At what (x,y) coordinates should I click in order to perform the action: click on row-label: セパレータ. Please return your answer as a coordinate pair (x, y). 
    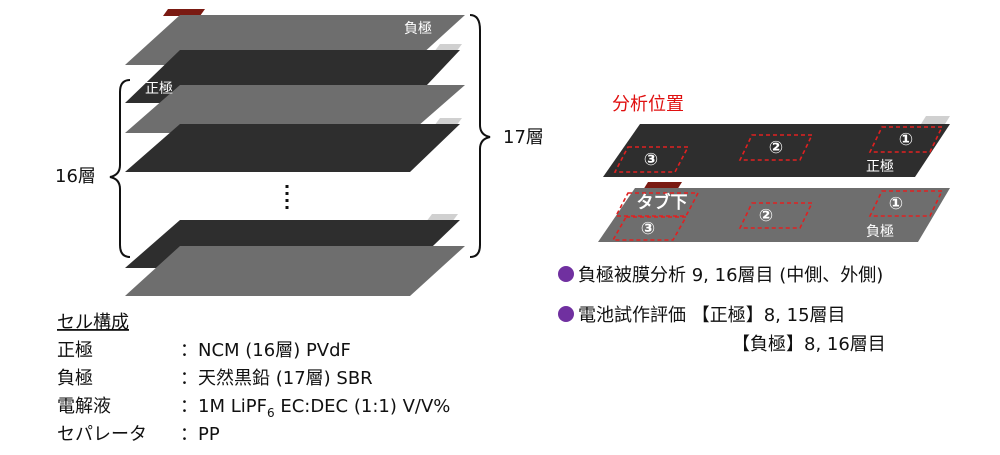
    Looking at the image, I should click on (102, 434).